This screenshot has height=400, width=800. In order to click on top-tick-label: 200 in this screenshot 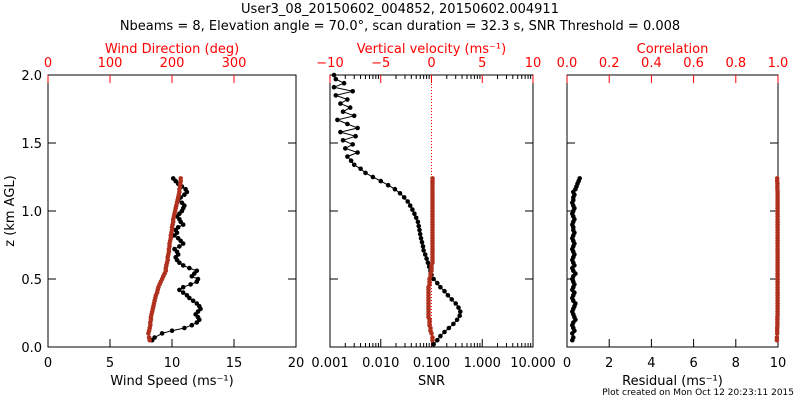, I will do `click(172, 63)`.